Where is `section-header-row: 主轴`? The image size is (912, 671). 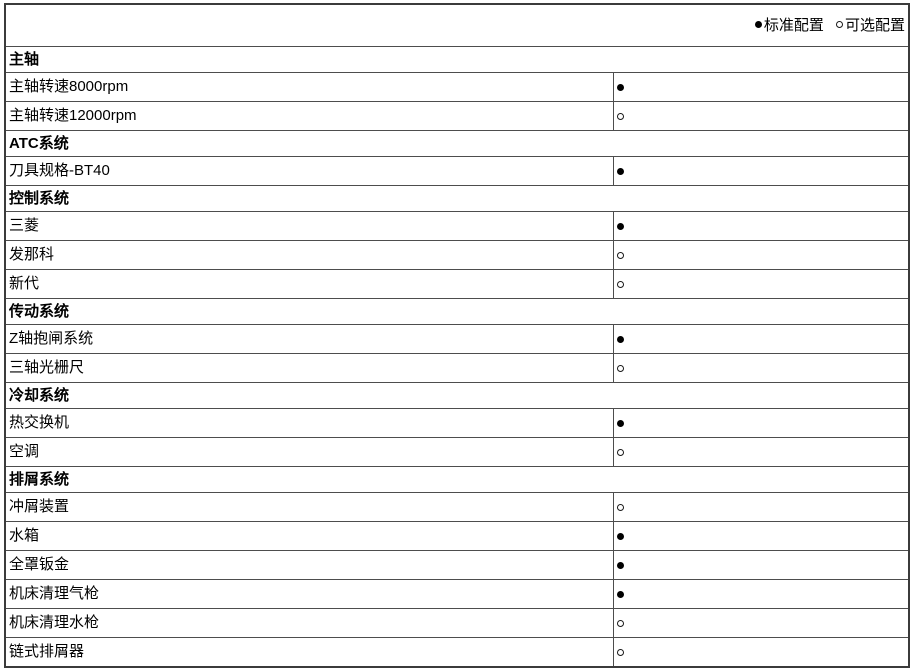 section-header-row: 主轴 is located at coordinates (457, 59).